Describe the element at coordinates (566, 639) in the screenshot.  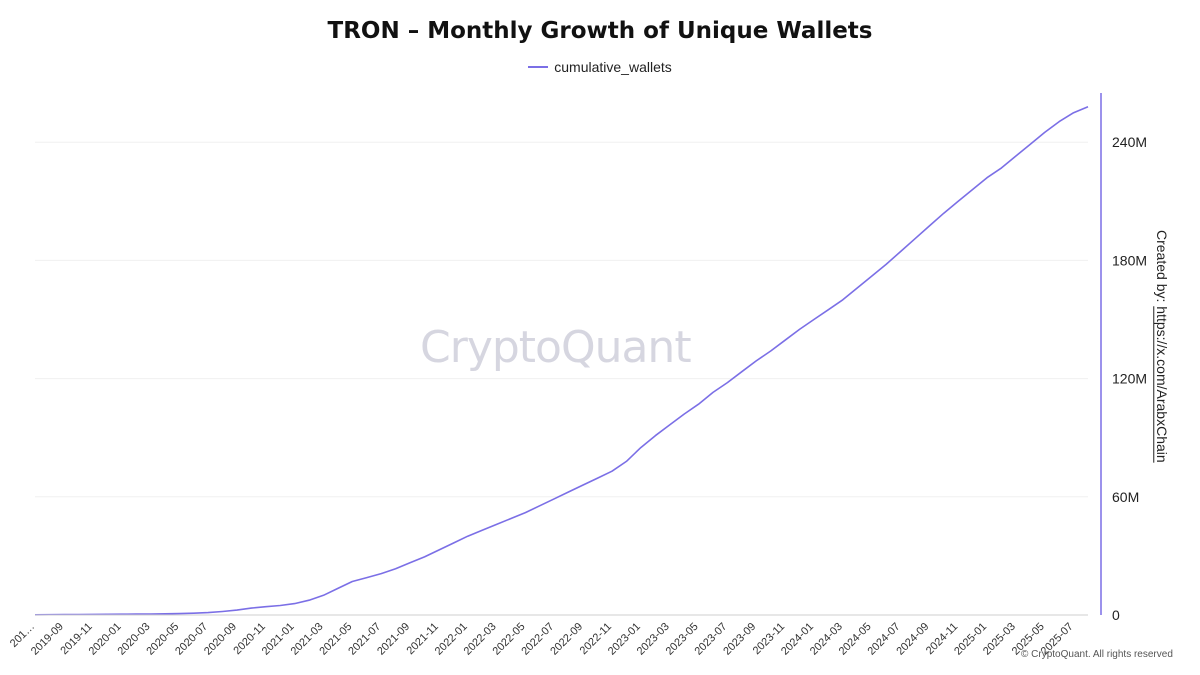
I see `x-tick-label: 2022-09` at that location.